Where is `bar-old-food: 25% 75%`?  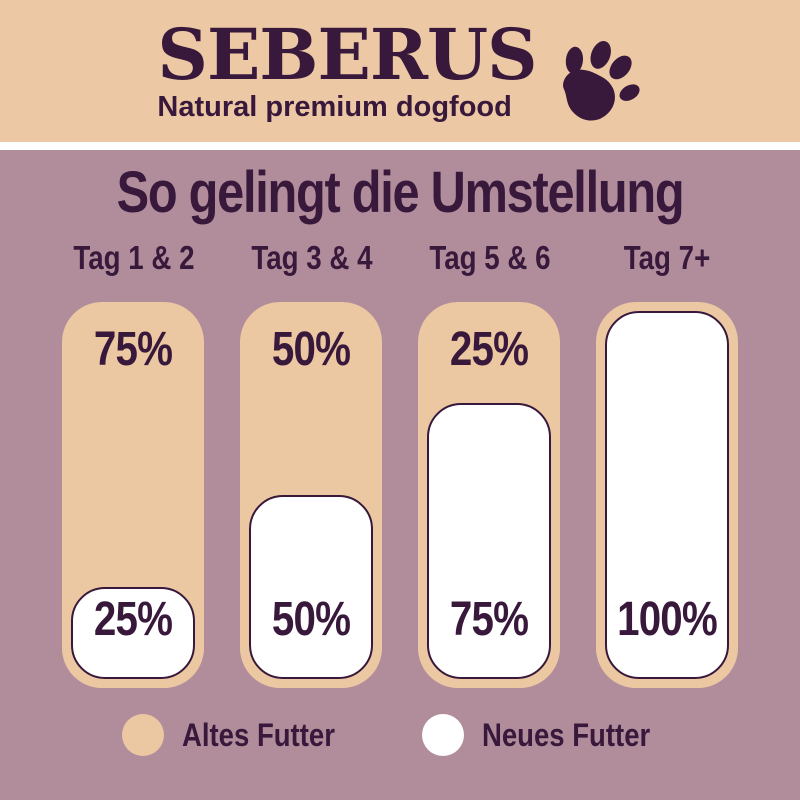
bar-old-food: 25% 75% is located at coordinates (489, 495).